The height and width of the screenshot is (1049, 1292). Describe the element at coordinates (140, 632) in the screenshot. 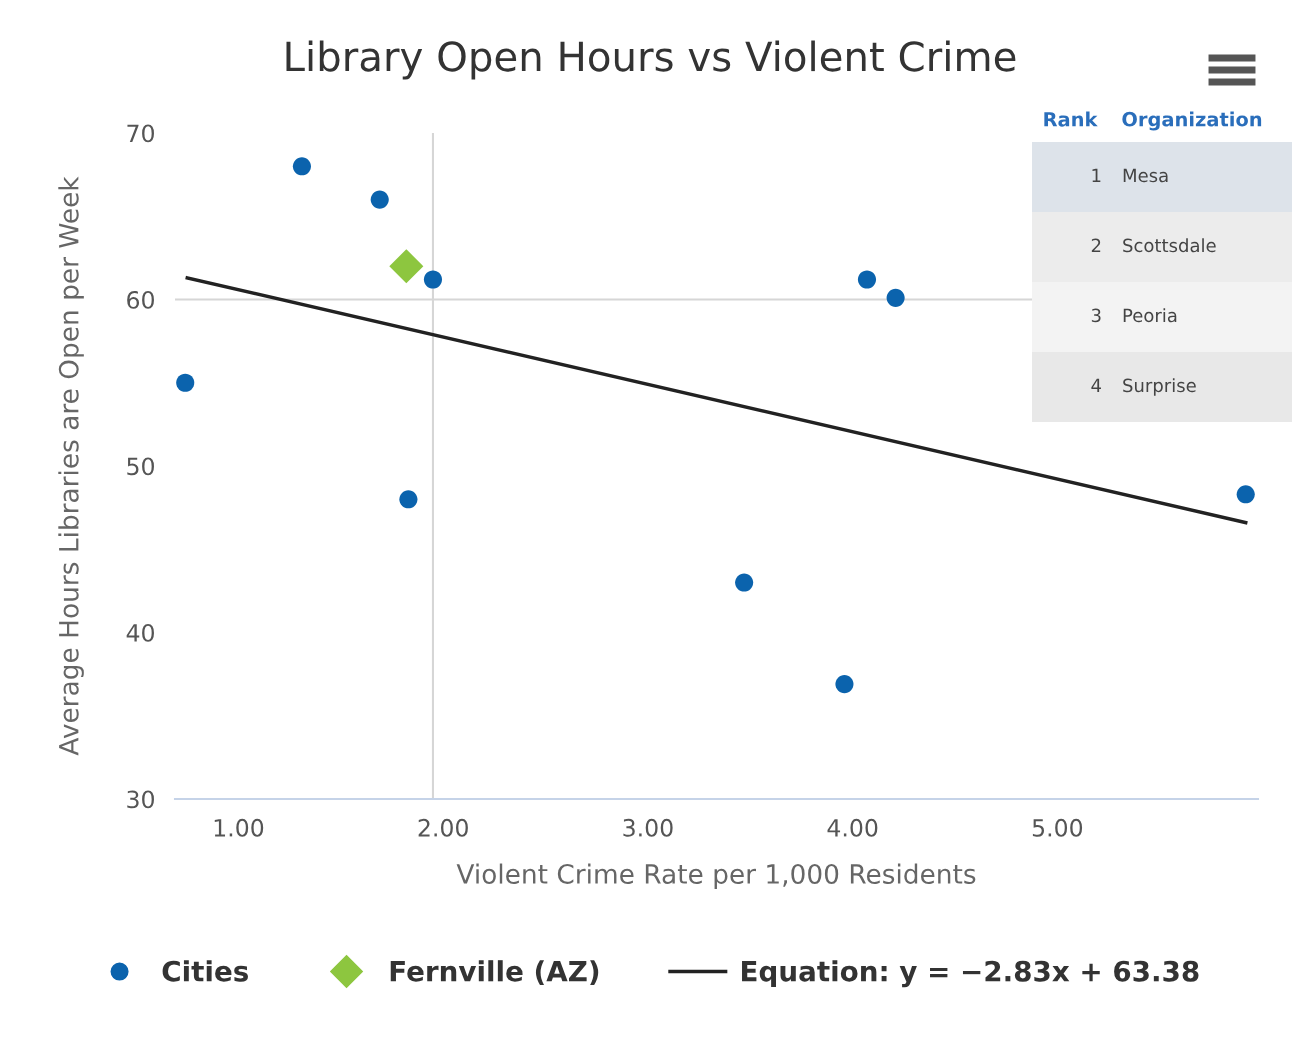

I see `y-tick-label: 40` at that location.